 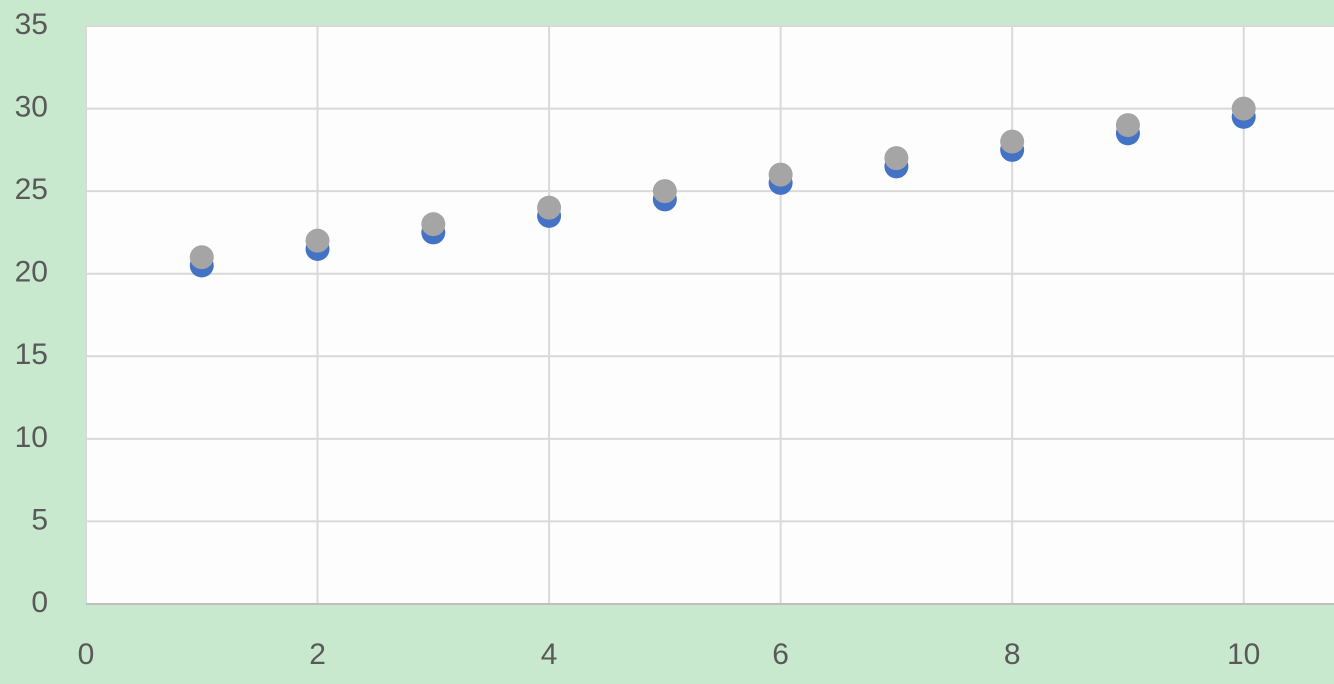 What do you see at coordinates (1243, 654) in the screenshot?
I see `x-tick-label: 10` at bounding box center [1243, 654].